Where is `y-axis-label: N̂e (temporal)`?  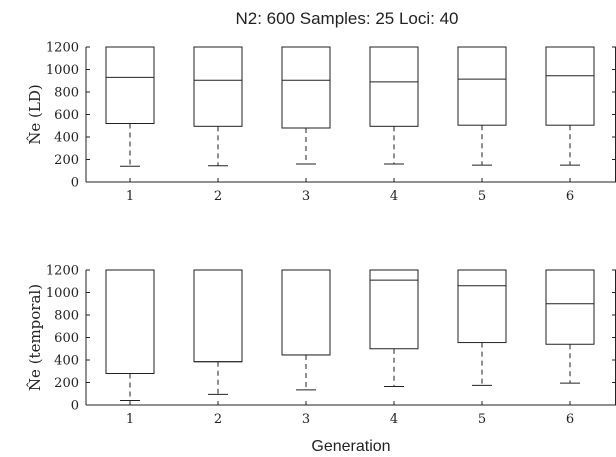
y-axis-label: N̂e (temporal) is located at coordinates (35, 337).